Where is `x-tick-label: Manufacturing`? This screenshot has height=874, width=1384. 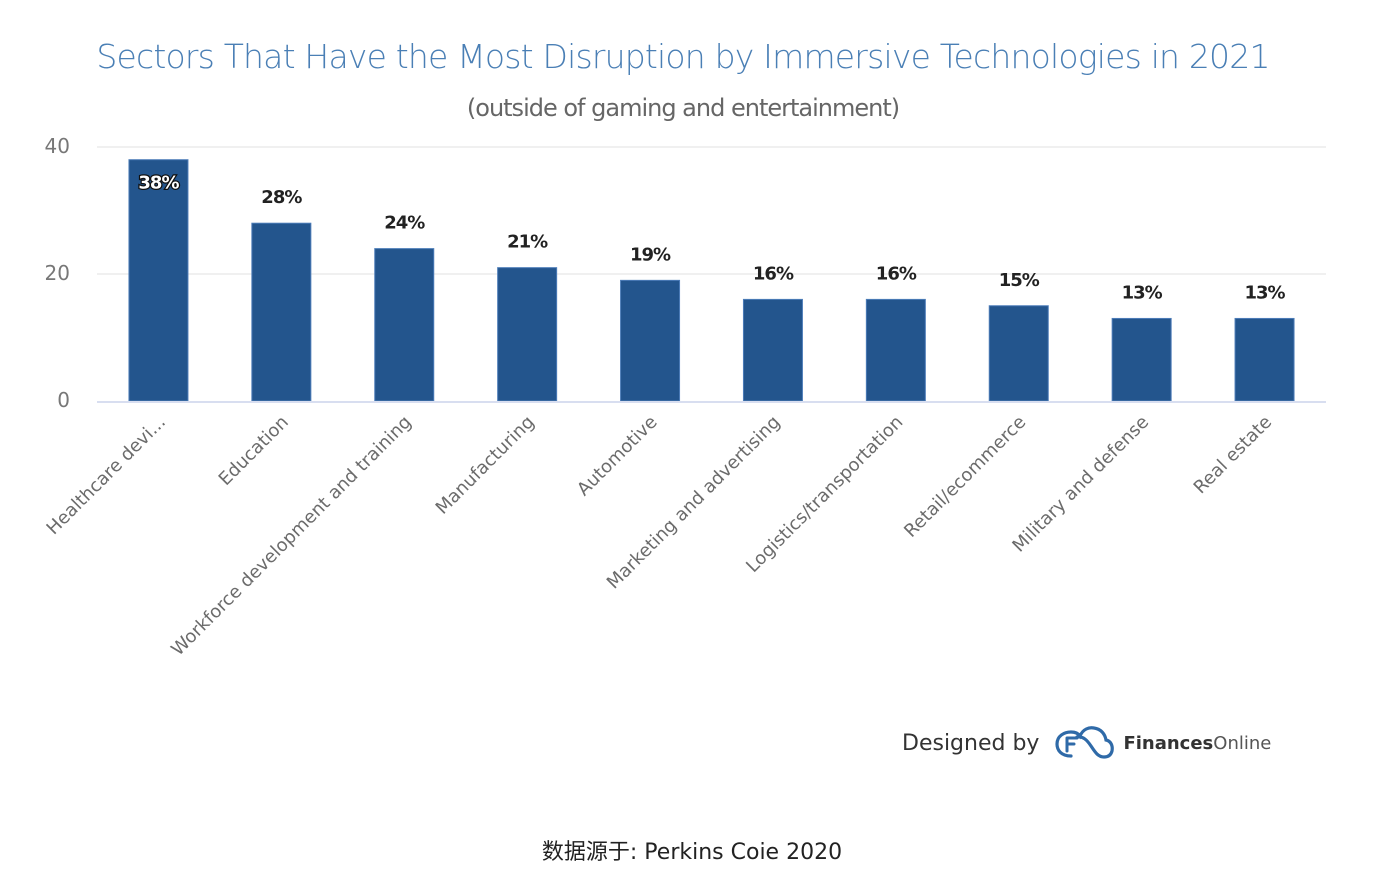
x-tick-label: Manufacturing is located at coordinates (485, 465).